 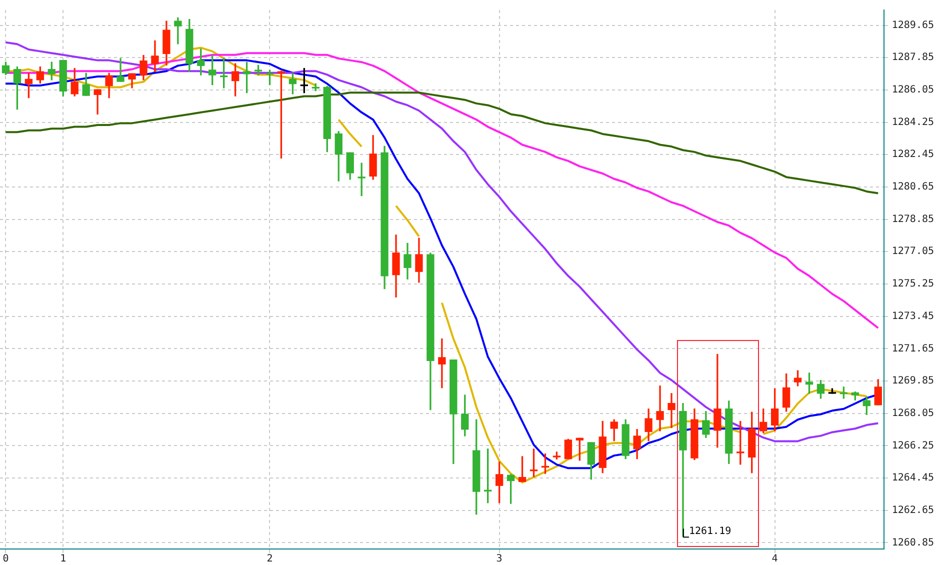 What do you see at coordinates (913, 58) in the screenshot?
I see `y-tick-label: 1287.85` at bounding box center [913, 58].